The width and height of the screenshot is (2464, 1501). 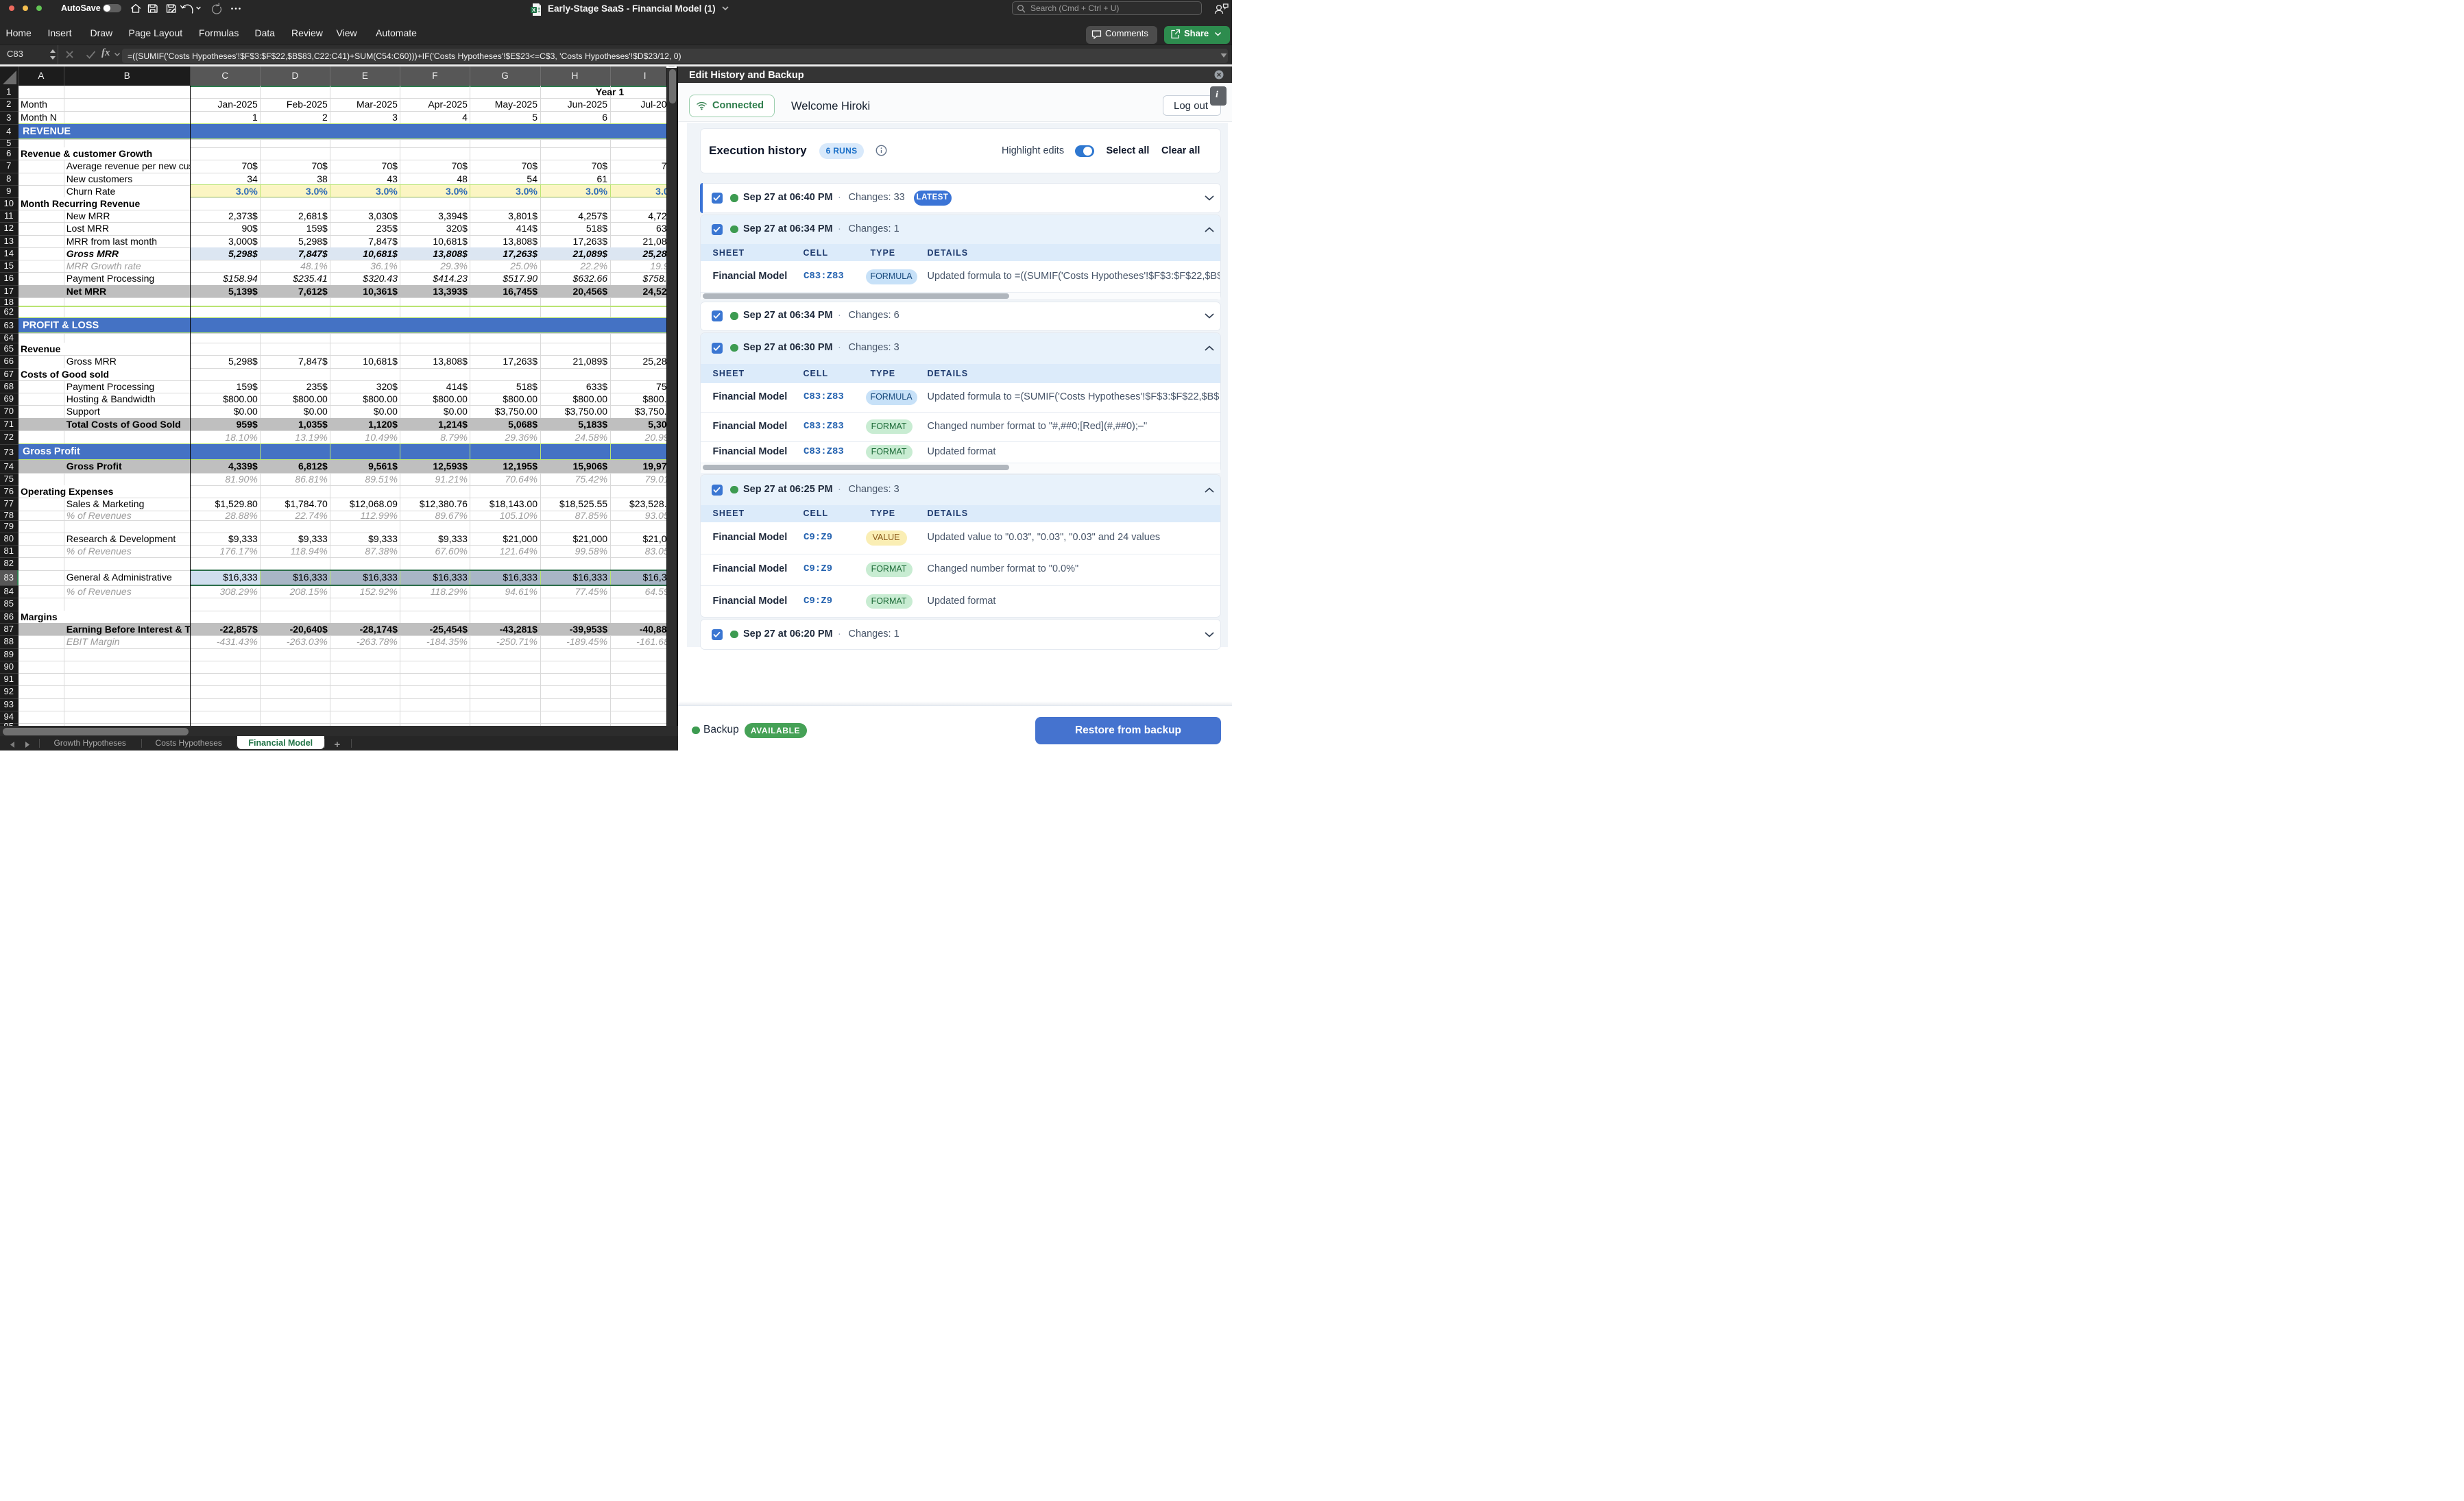 What do you see at coordinates (533, 10) in the screenshot?
I see `svg-text: X` at bounding box center [533, 10].